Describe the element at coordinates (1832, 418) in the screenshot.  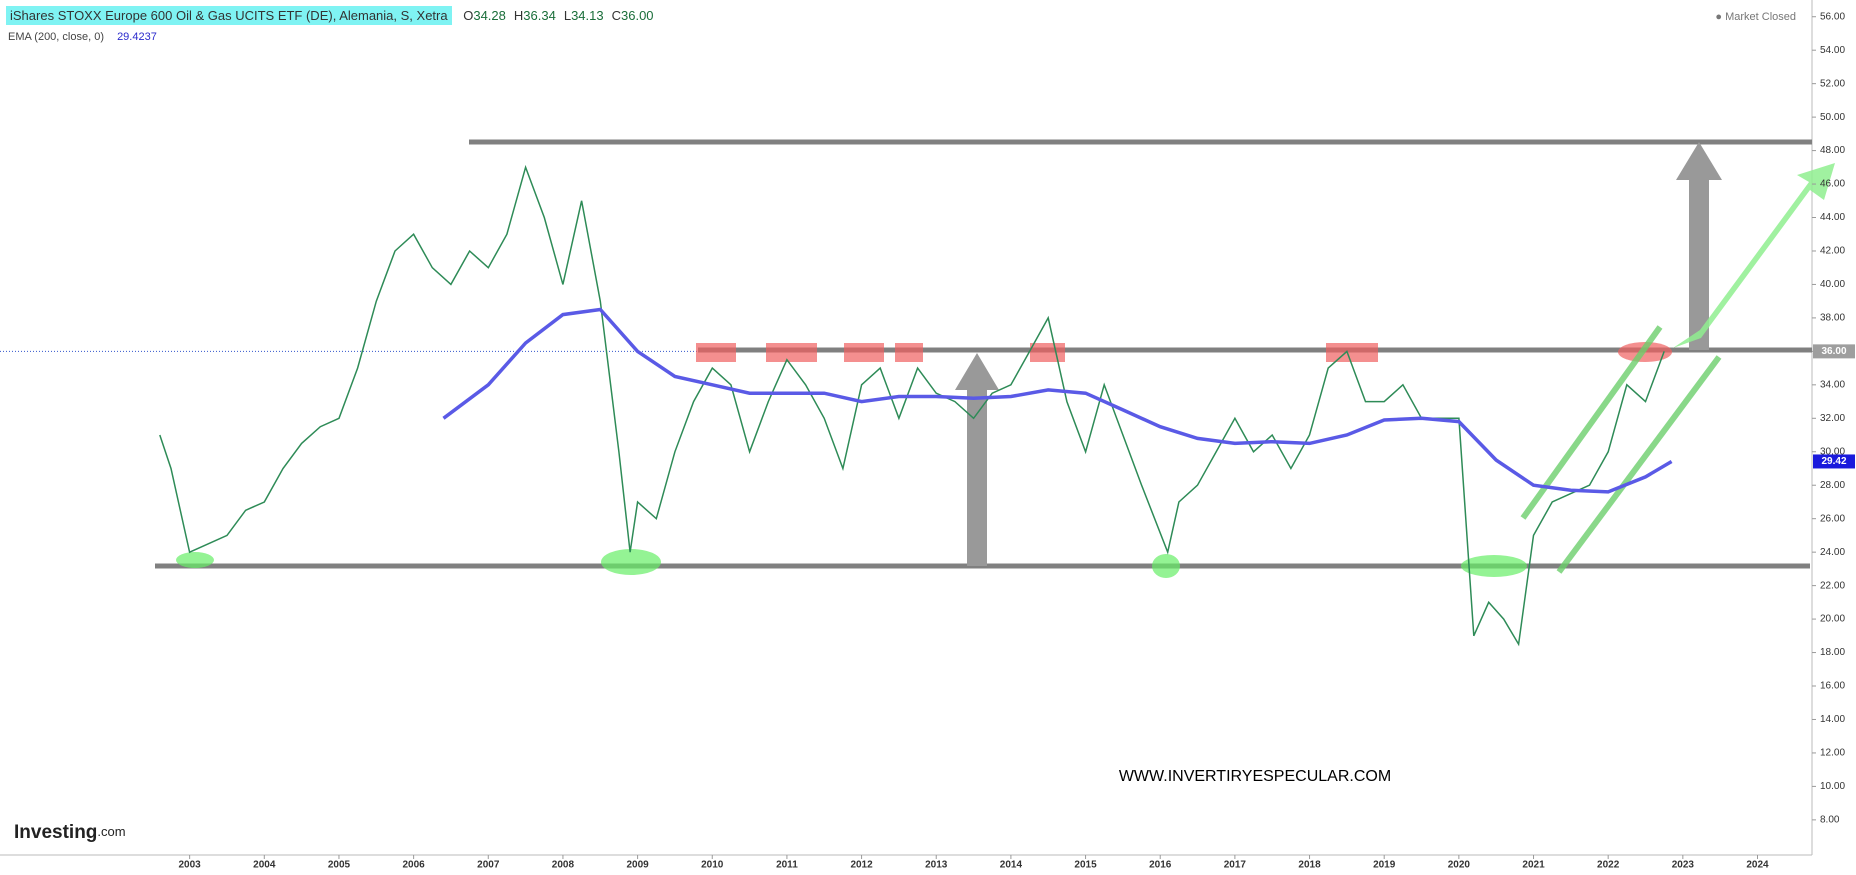
I see `y-tick-label: 32.00` at that location.